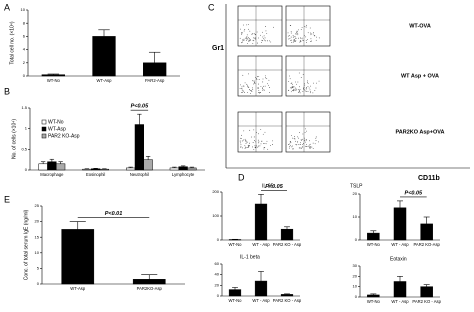 This screenshot has height=312, width=474. Describe the element at coordinates (139, 174) in the screenshot. I see `x-tick-label: Neutrophil` at that location.